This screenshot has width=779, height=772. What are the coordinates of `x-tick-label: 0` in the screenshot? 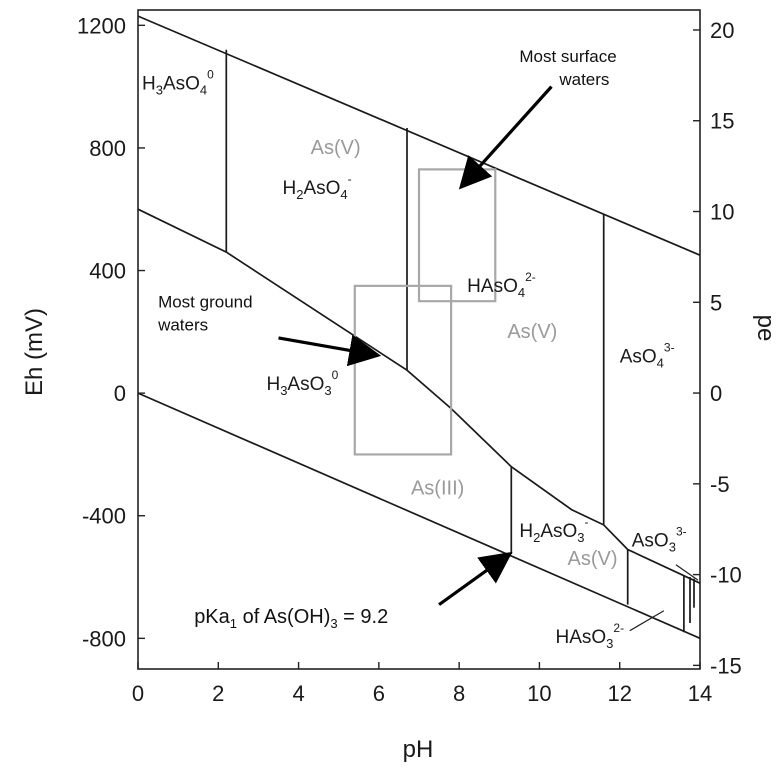 It's located at (138, 693).